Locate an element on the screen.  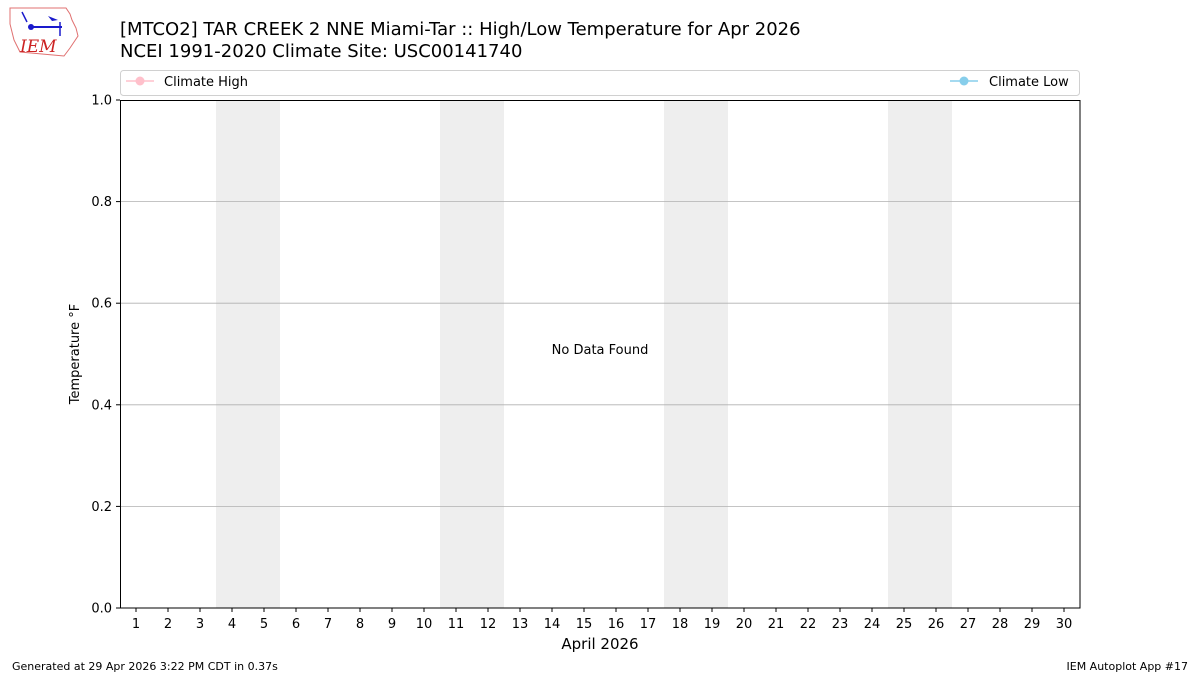
y-tick-label: 0.6 is located at coordinates (101, 304).